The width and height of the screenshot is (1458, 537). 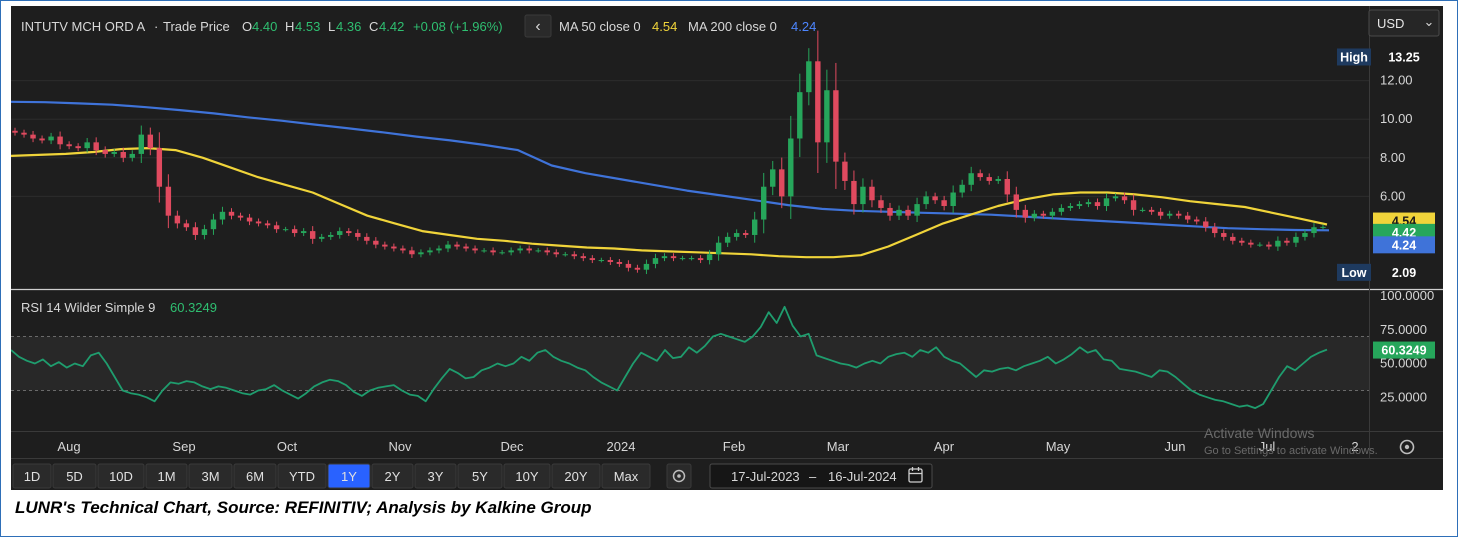 What do you see at coordinates (1404, 245) in the screenshot?
I see `ma200-last-tag` at bounding box center [1404, 245].